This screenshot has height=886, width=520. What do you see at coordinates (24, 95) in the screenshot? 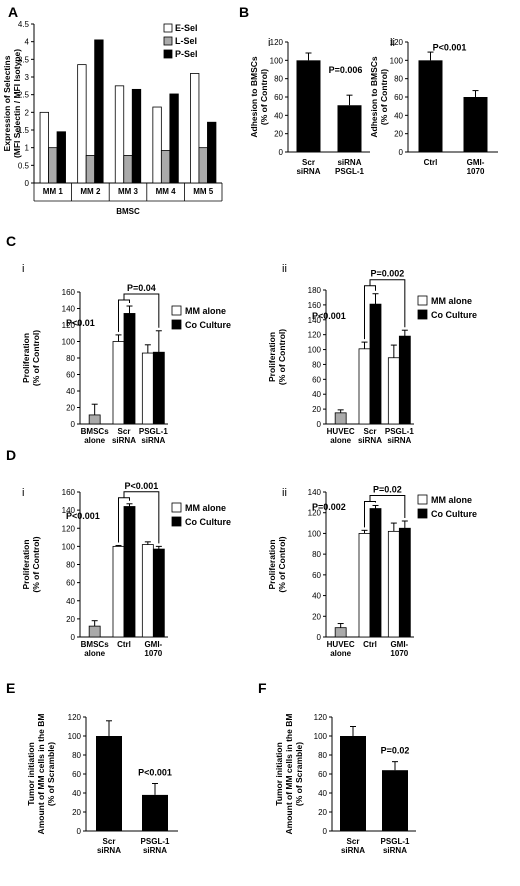
I see `y-tick-label: 2.5` at bounding box center [24, 95].